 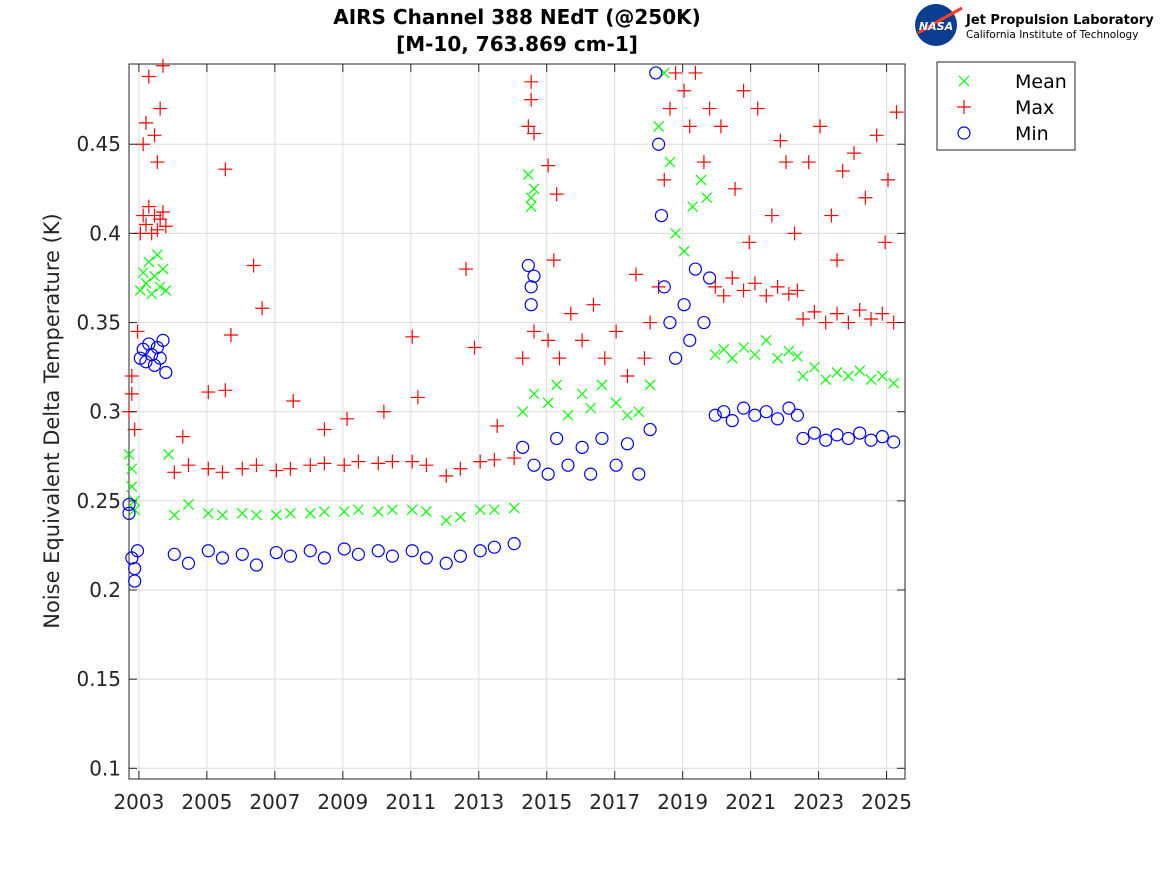 What do you see at coordinates (682, 802) in the screenshot?
I see `x-tick-label: 2019` at bounding box center [682, 802].